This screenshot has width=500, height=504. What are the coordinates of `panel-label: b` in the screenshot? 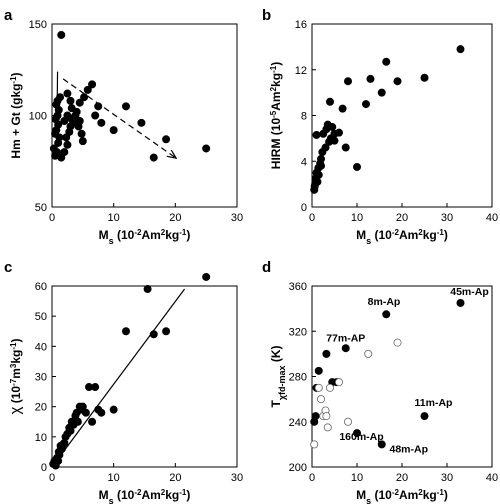 It's located at (266, 15).